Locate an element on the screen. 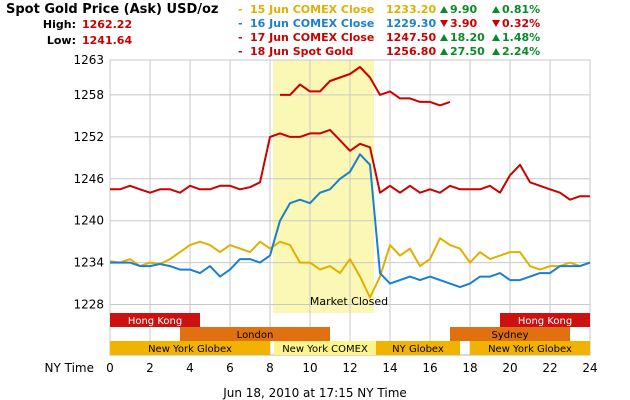 The width and height of the screenshot is (630, 400). x-tick-label: 22 is located at coordinates (549, 368).